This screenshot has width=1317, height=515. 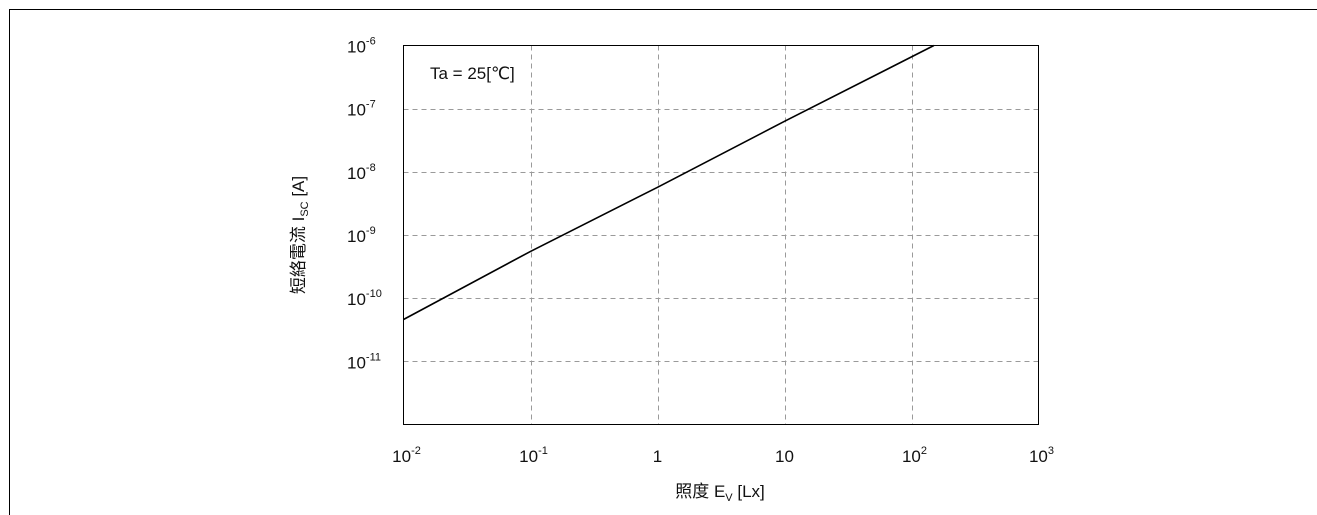 What do you see at coordinates (472, 73) in the screenshot?
I see `annotation-text: Ta = 25[℃]` at bounding box center [472, 73].